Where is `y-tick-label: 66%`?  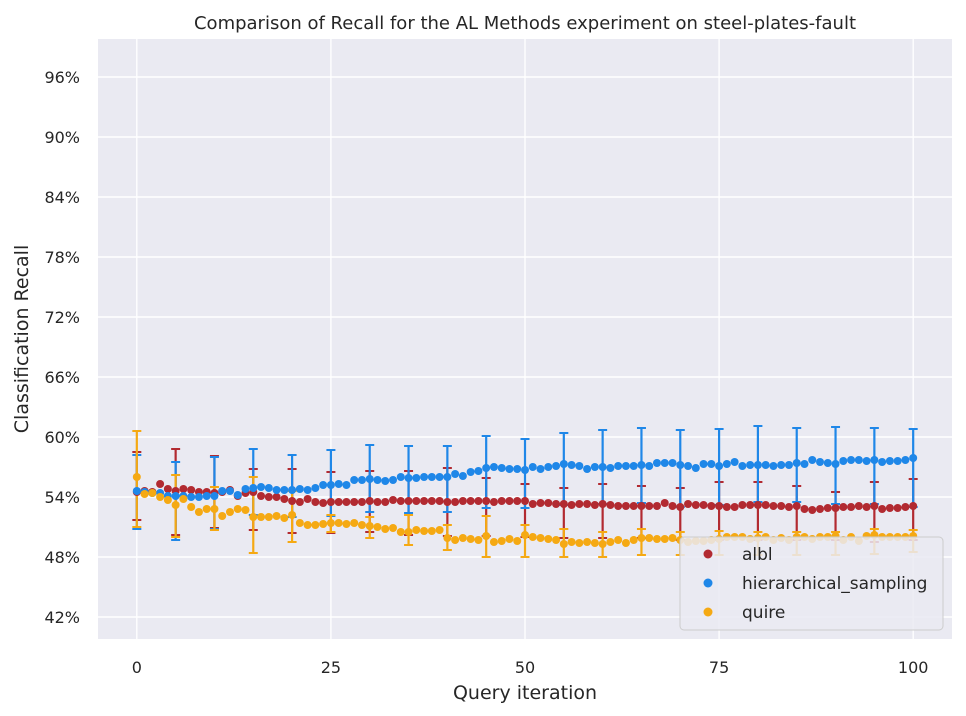
y-tick-label: 66% is located at coordinates (62, 377).